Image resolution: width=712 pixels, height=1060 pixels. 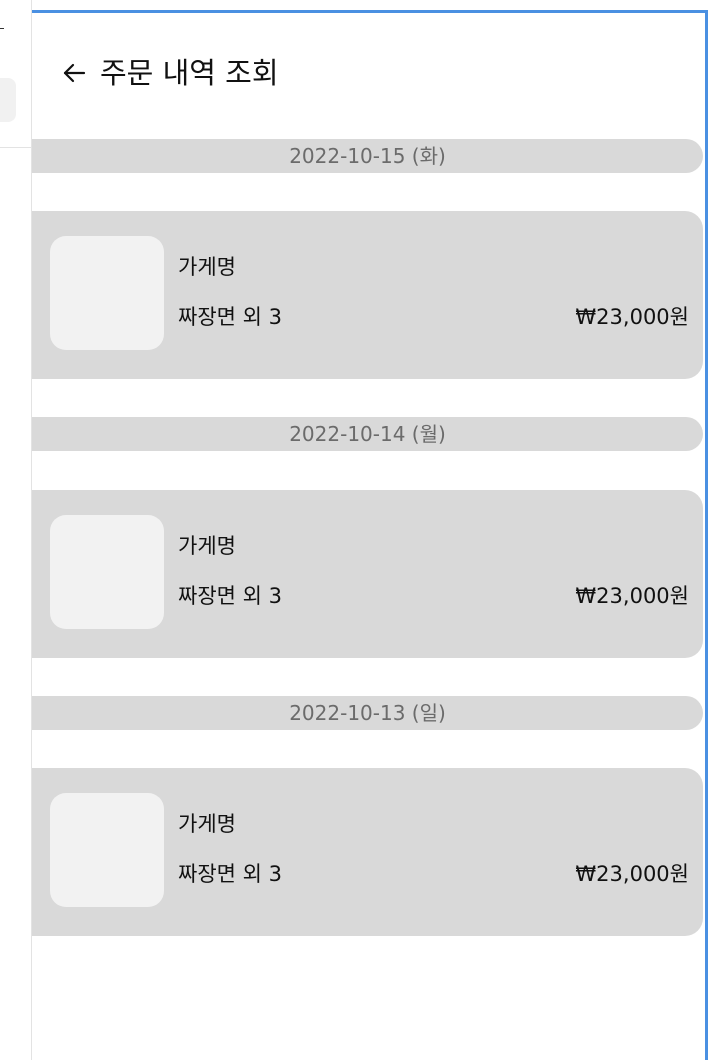 What do you see at coordinates (368, 73) in the screenshot?
I see `page-header: 주문 내역 조회` at bounding box center [368, 73].